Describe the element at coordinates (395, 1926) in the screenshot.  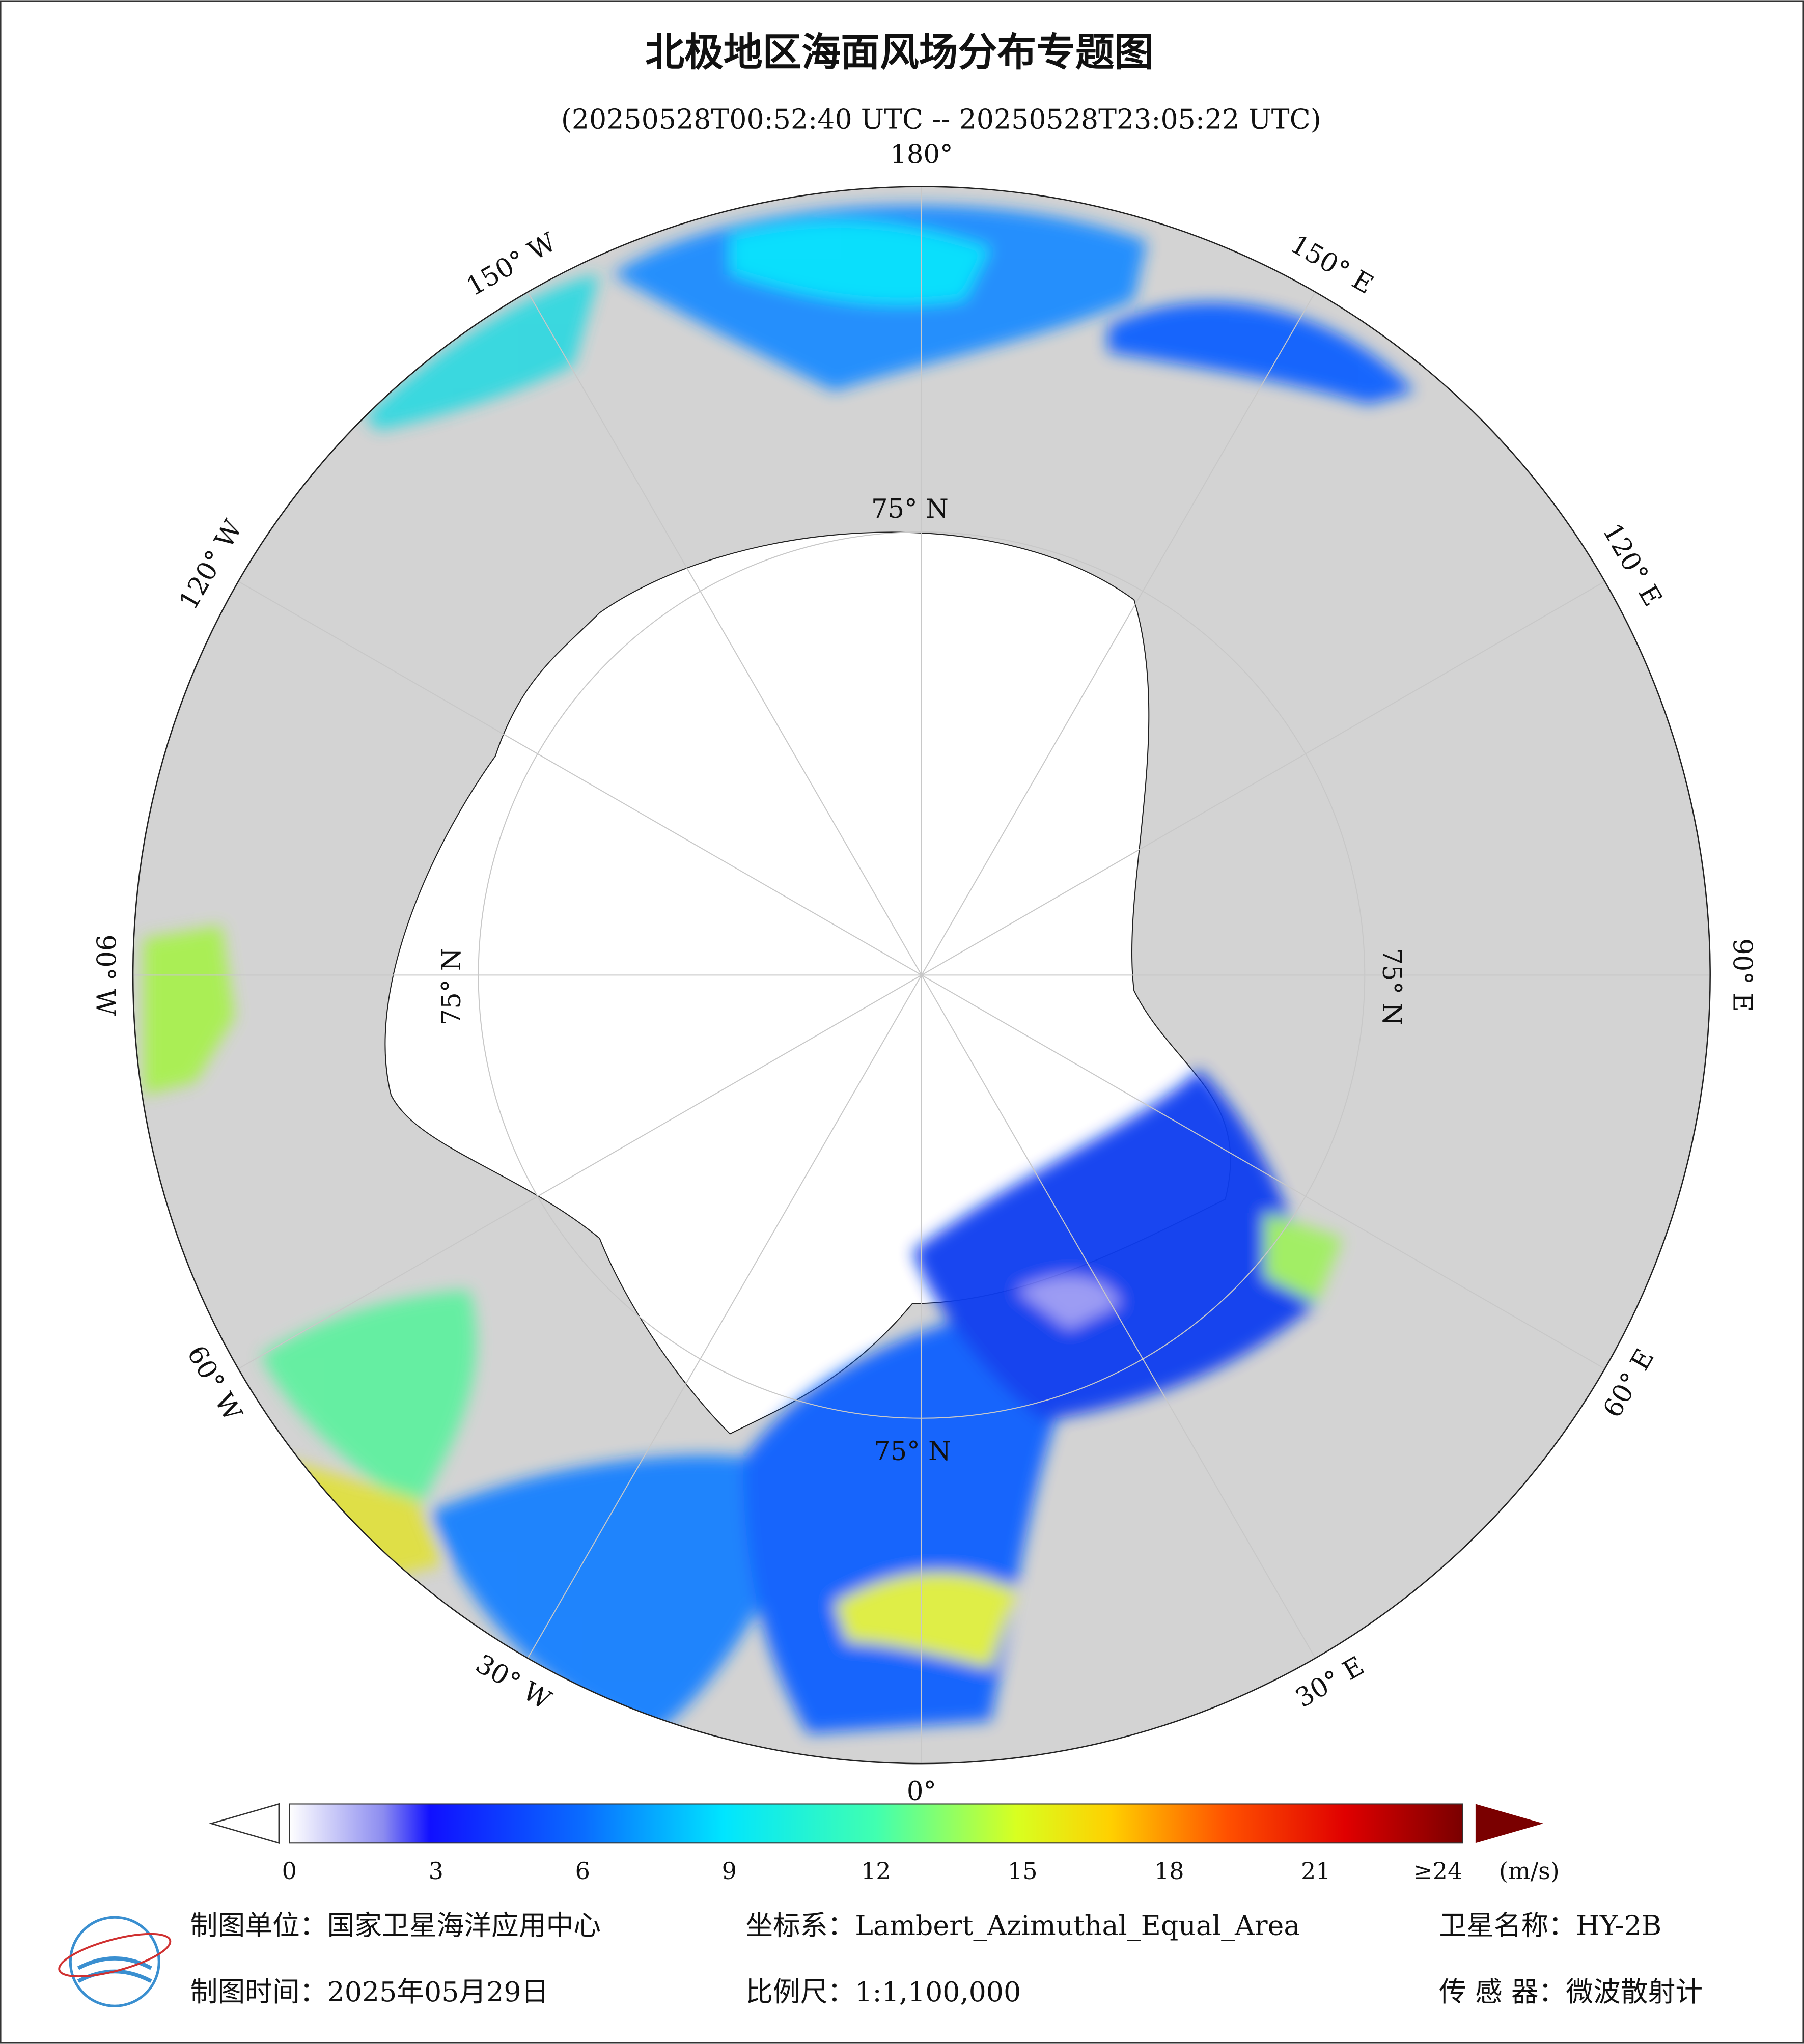
I see `footer-unit: 制图单位：国家卫星海洋应用中心` at that location.